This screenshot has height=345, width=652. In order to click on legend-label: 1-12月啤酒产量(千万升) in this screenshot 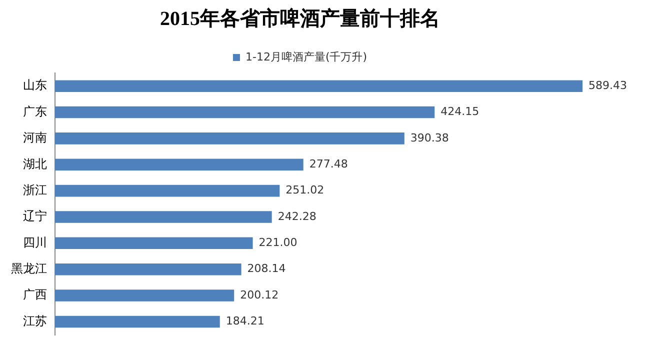, I will do `click(306, 57)`.